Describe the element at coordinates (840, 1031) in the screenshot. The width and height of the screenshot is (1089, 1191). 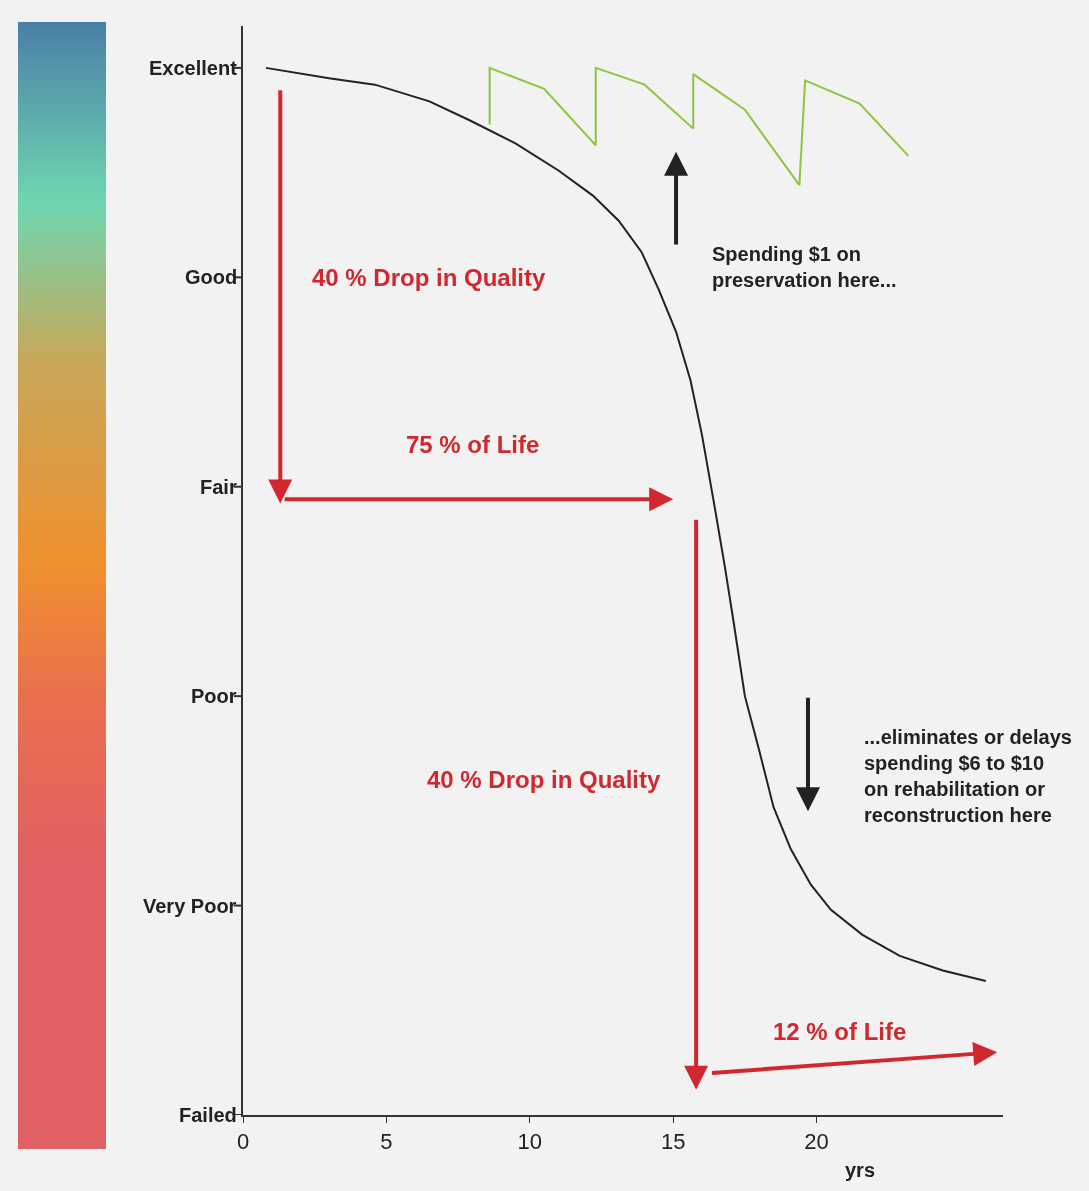
I see `annotation: 12 % of Life` at that location.